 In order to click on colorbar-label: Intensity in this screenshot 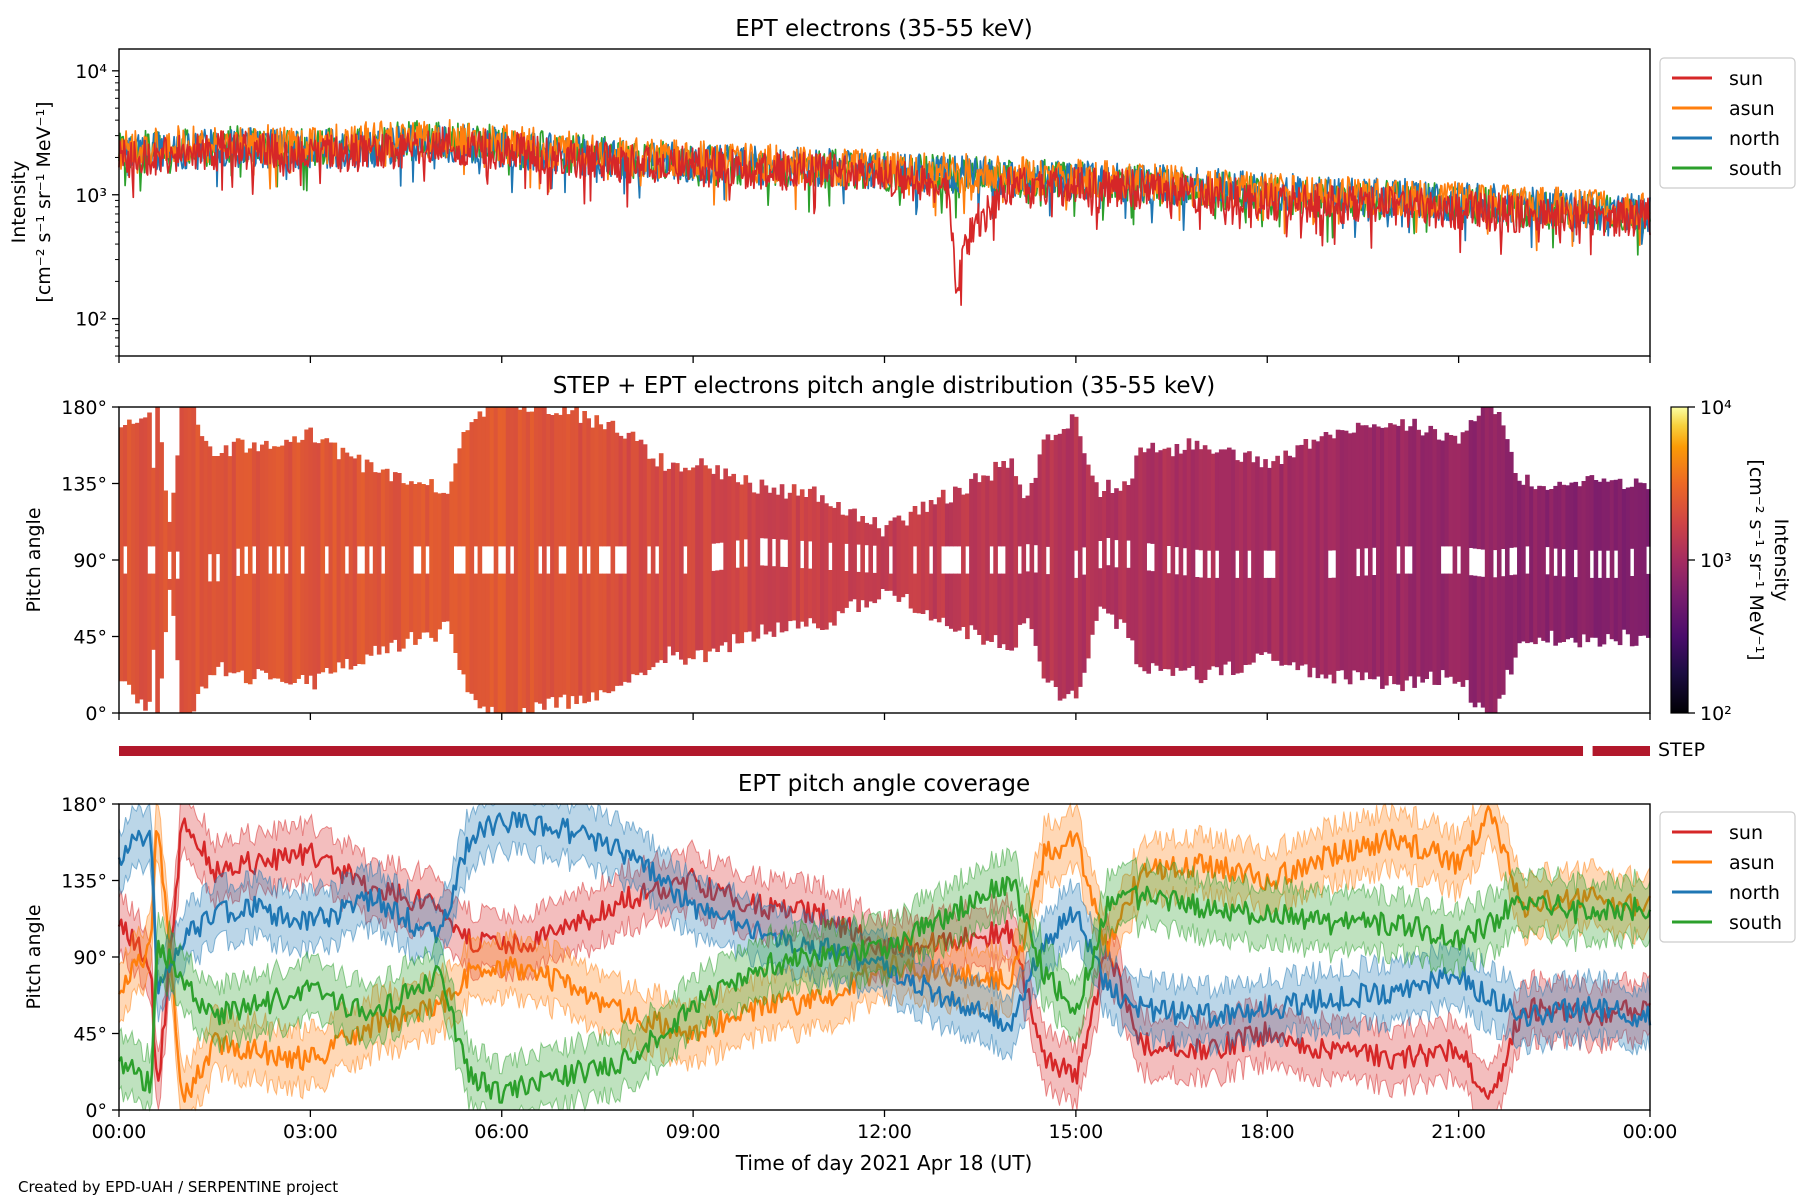, I will do `click(1781, 560)`.